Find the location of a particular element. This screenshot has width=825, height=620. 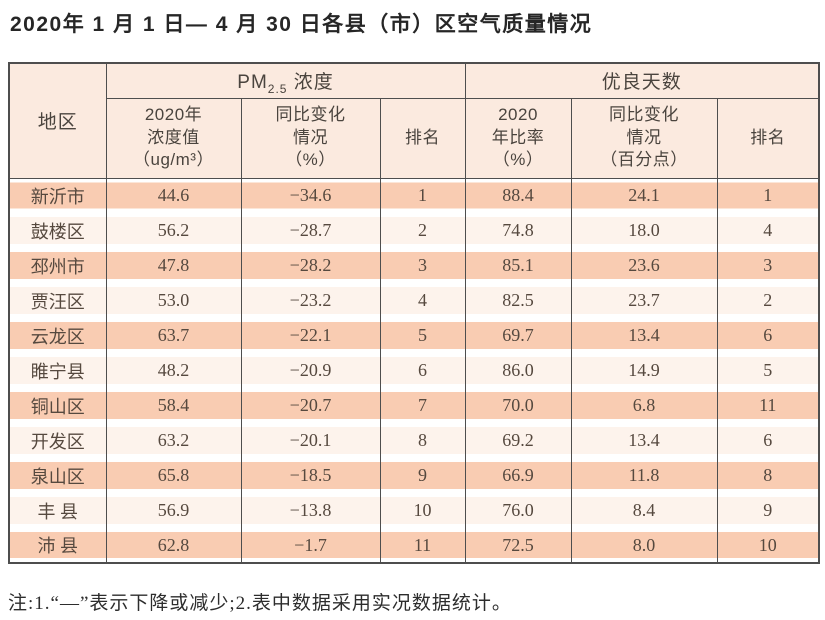

table-row: 丰 县 56.9 −13.8 10 76.0 8.4 9 is located at coordinates (414, 510).